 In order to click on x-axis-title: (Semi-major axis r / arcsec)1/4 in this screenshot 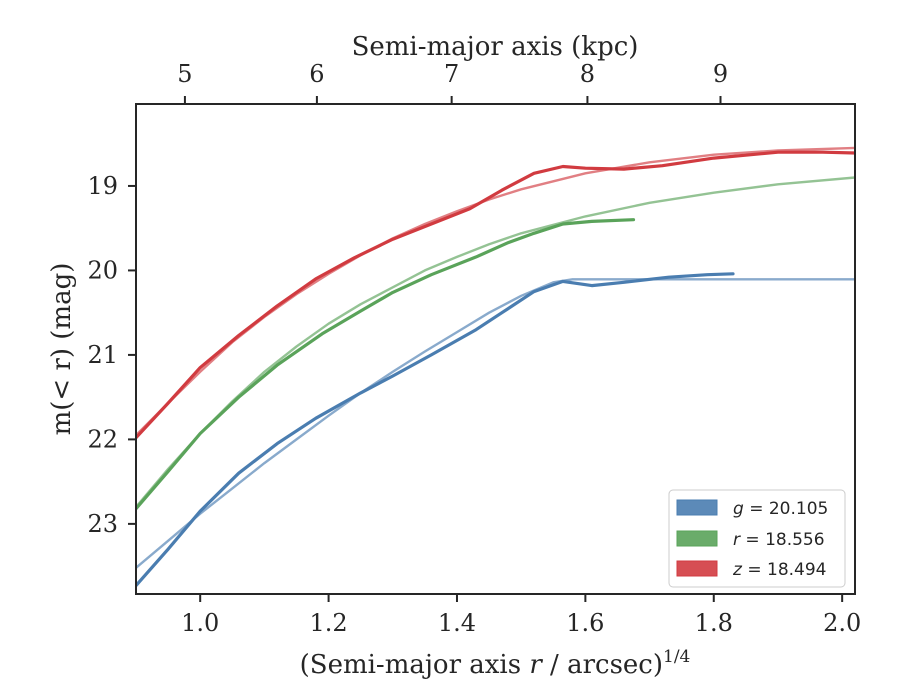, I will do `click(495, 663)`.